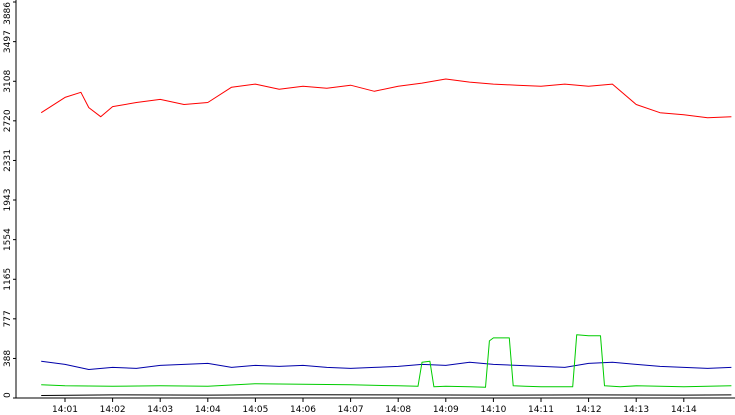 The image size is (735, 415). I want to click on x-tick-label: 14:07, so click(351, 410).